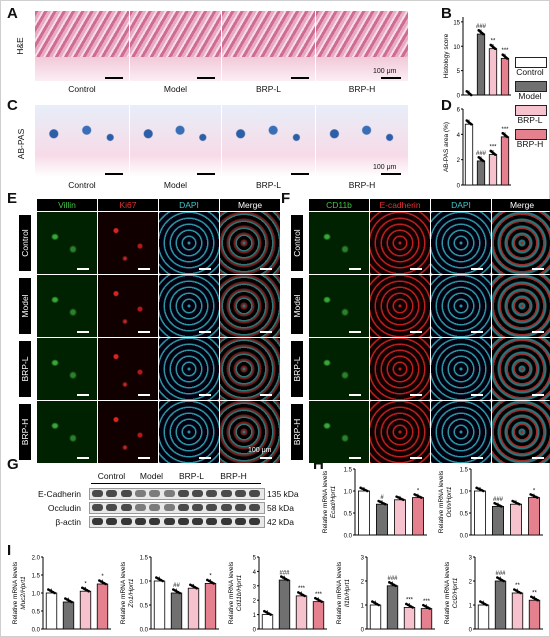 This screenshot has width=550, height=637. I want to click on significance-label: *, so click(534, 491).